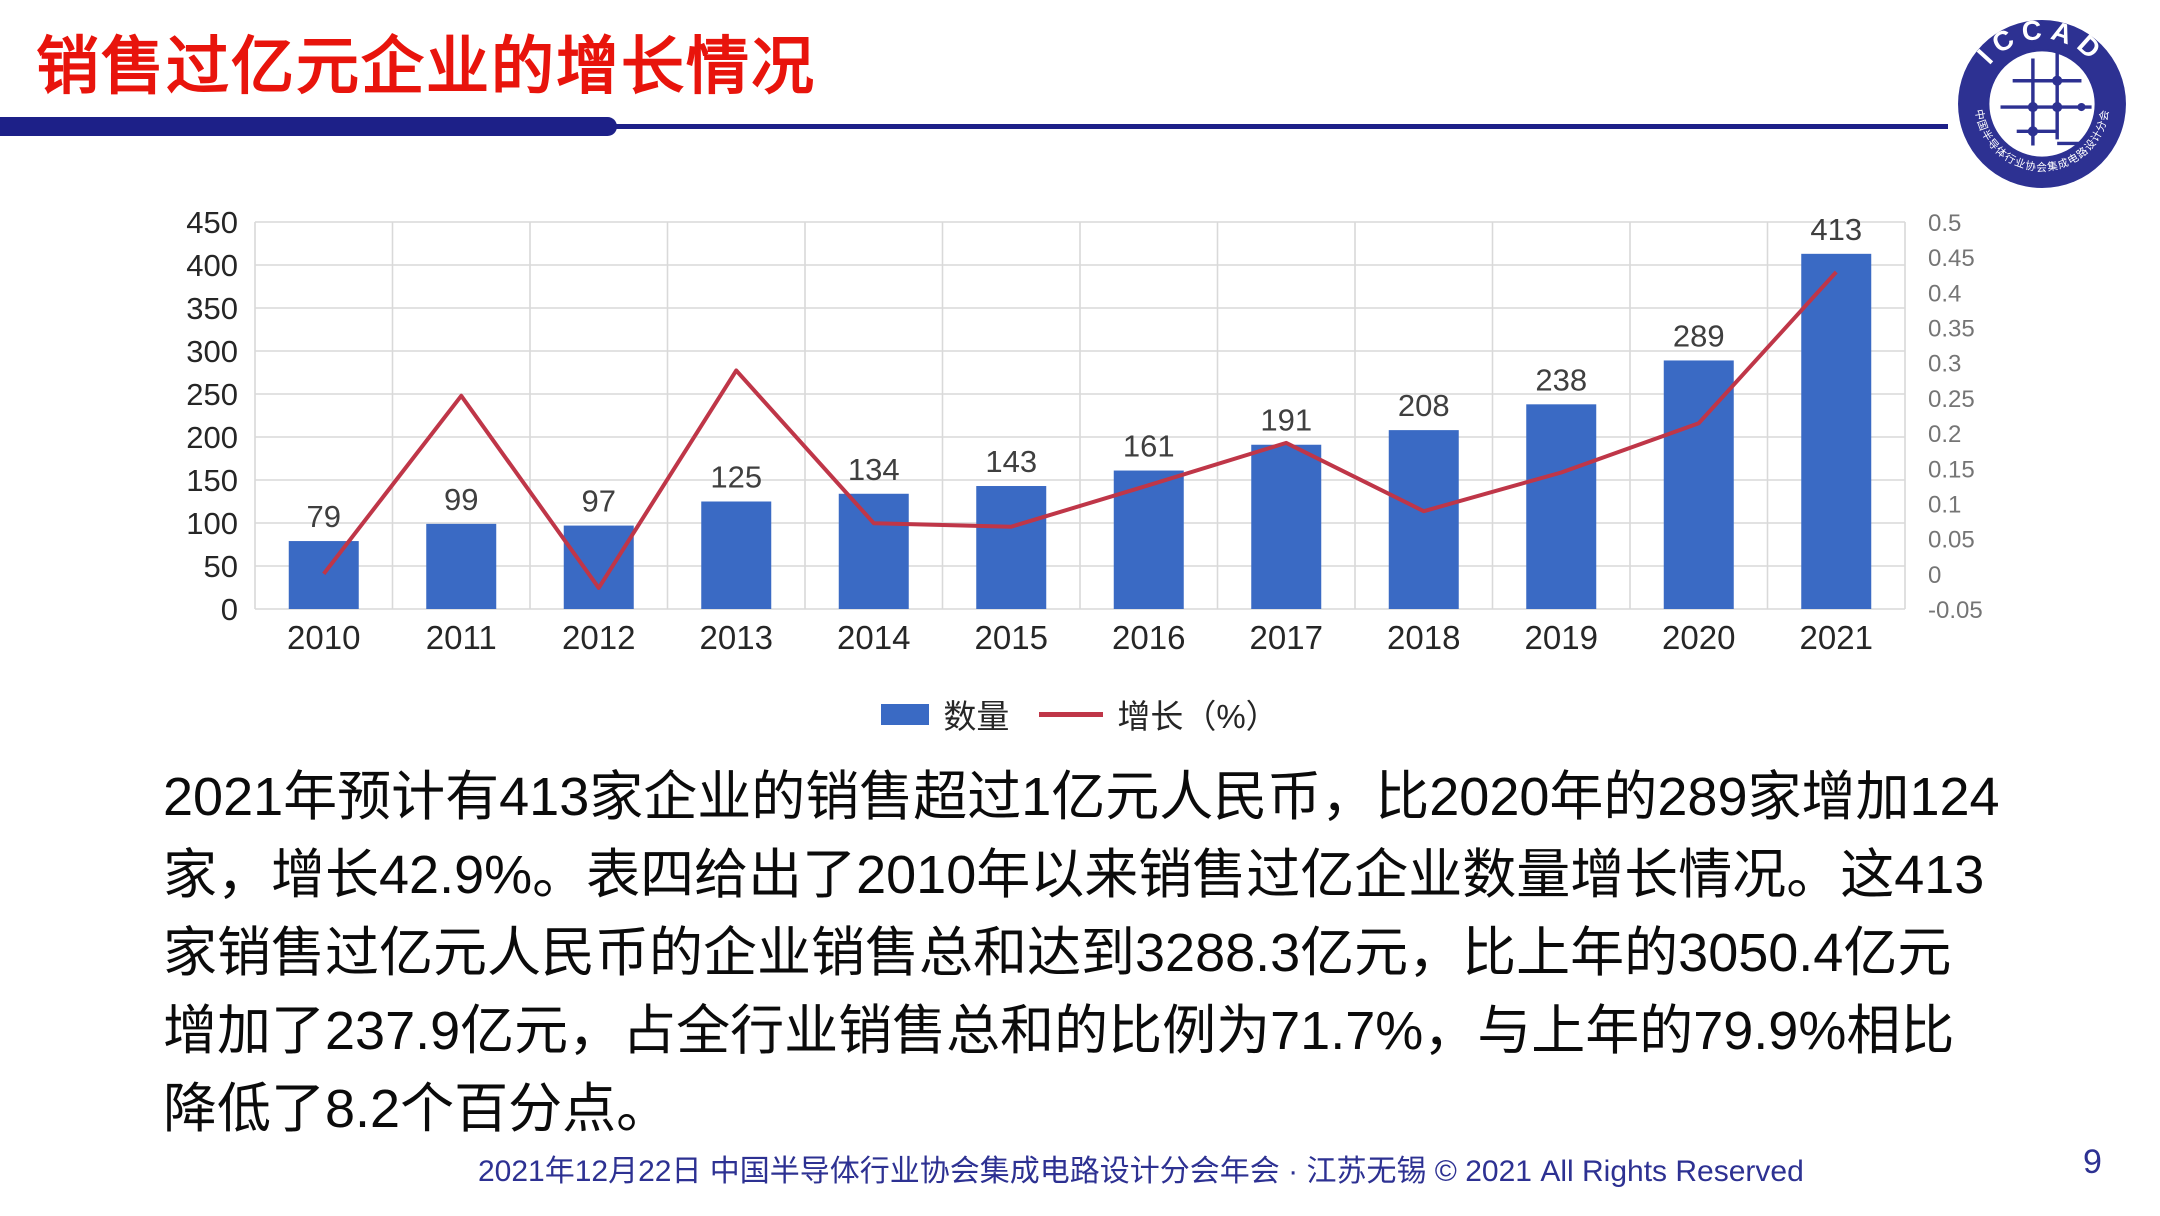 This screenshot has width=2160, height=1216. What do you see at coordinates (212, 480) in the screenshot?
I see `left-axis-tick-label: 150` at bounding box center [212, 480].